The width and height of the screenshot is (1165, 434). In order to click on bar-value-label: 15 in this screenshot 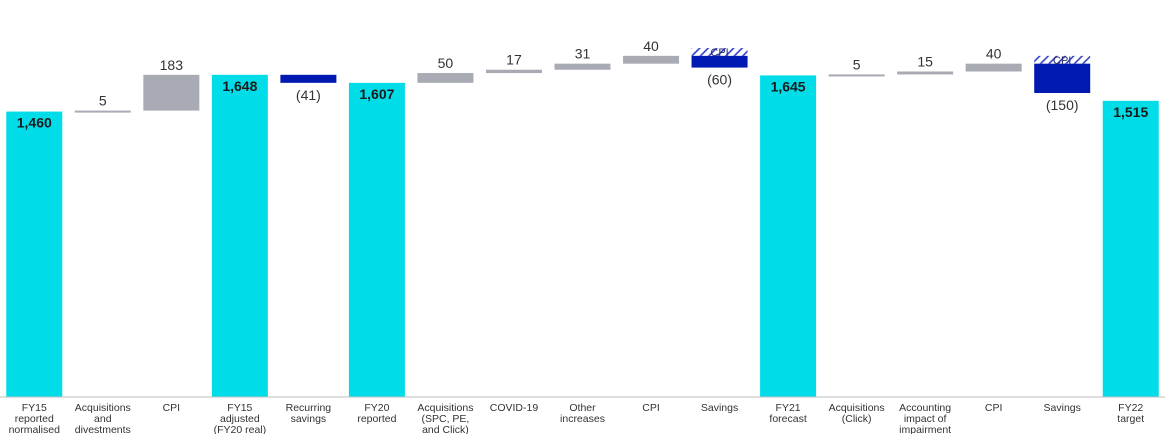, I will do `click(925, 61)`.